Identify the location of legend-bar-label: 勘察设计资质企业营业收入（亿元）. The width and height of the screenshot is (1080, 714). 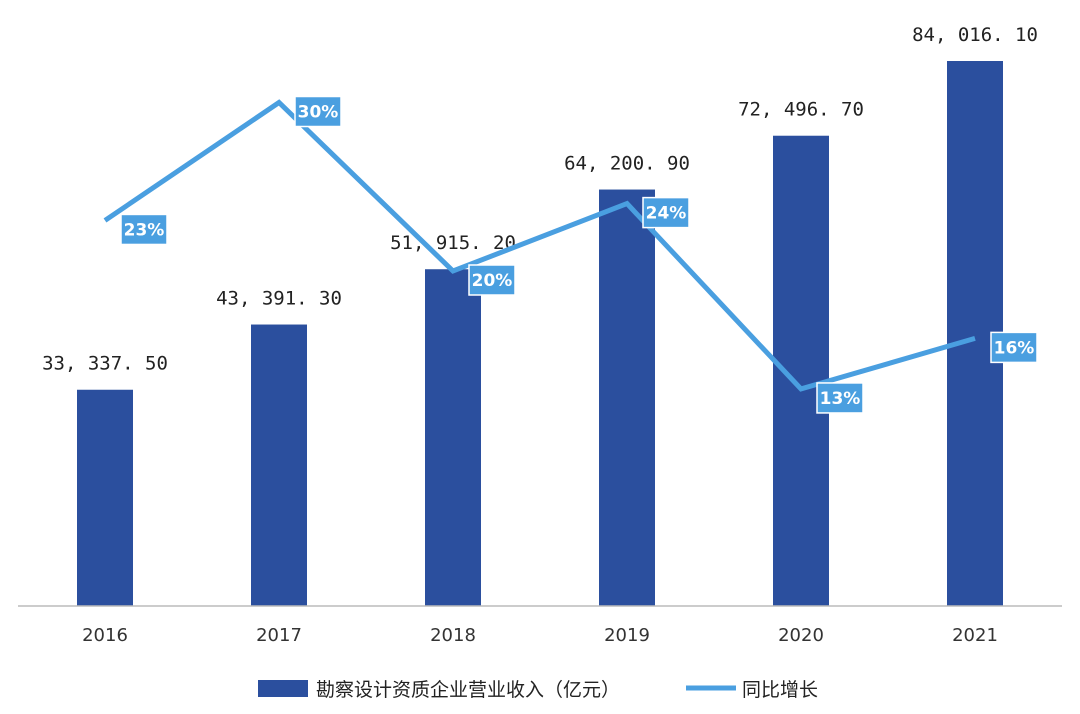
(468, 690).